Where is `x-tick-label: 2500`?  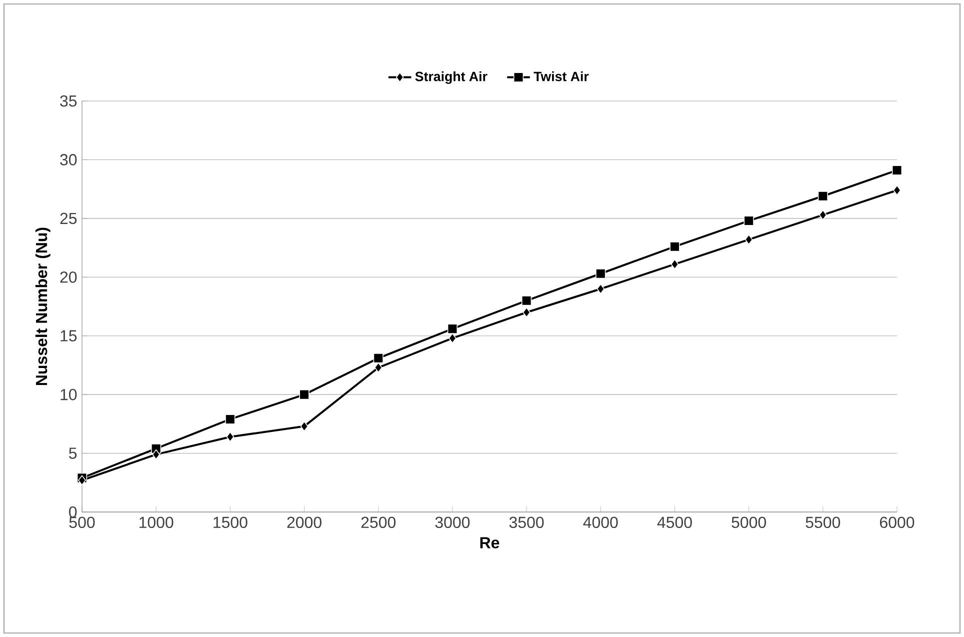 x-tick-label: 2500 is located at coordinates (378, 522).